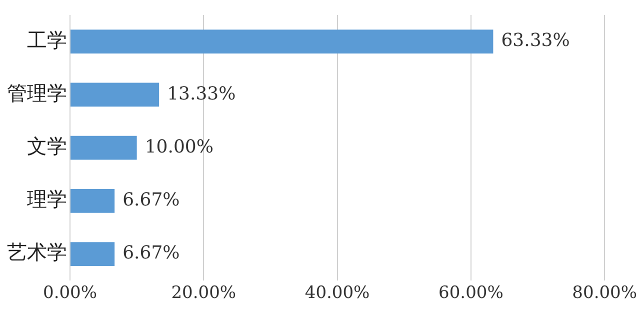  Describe the element at coordinates (37, 252) in the screenshot. I see `y-tick-label: 艺术学` at that location.